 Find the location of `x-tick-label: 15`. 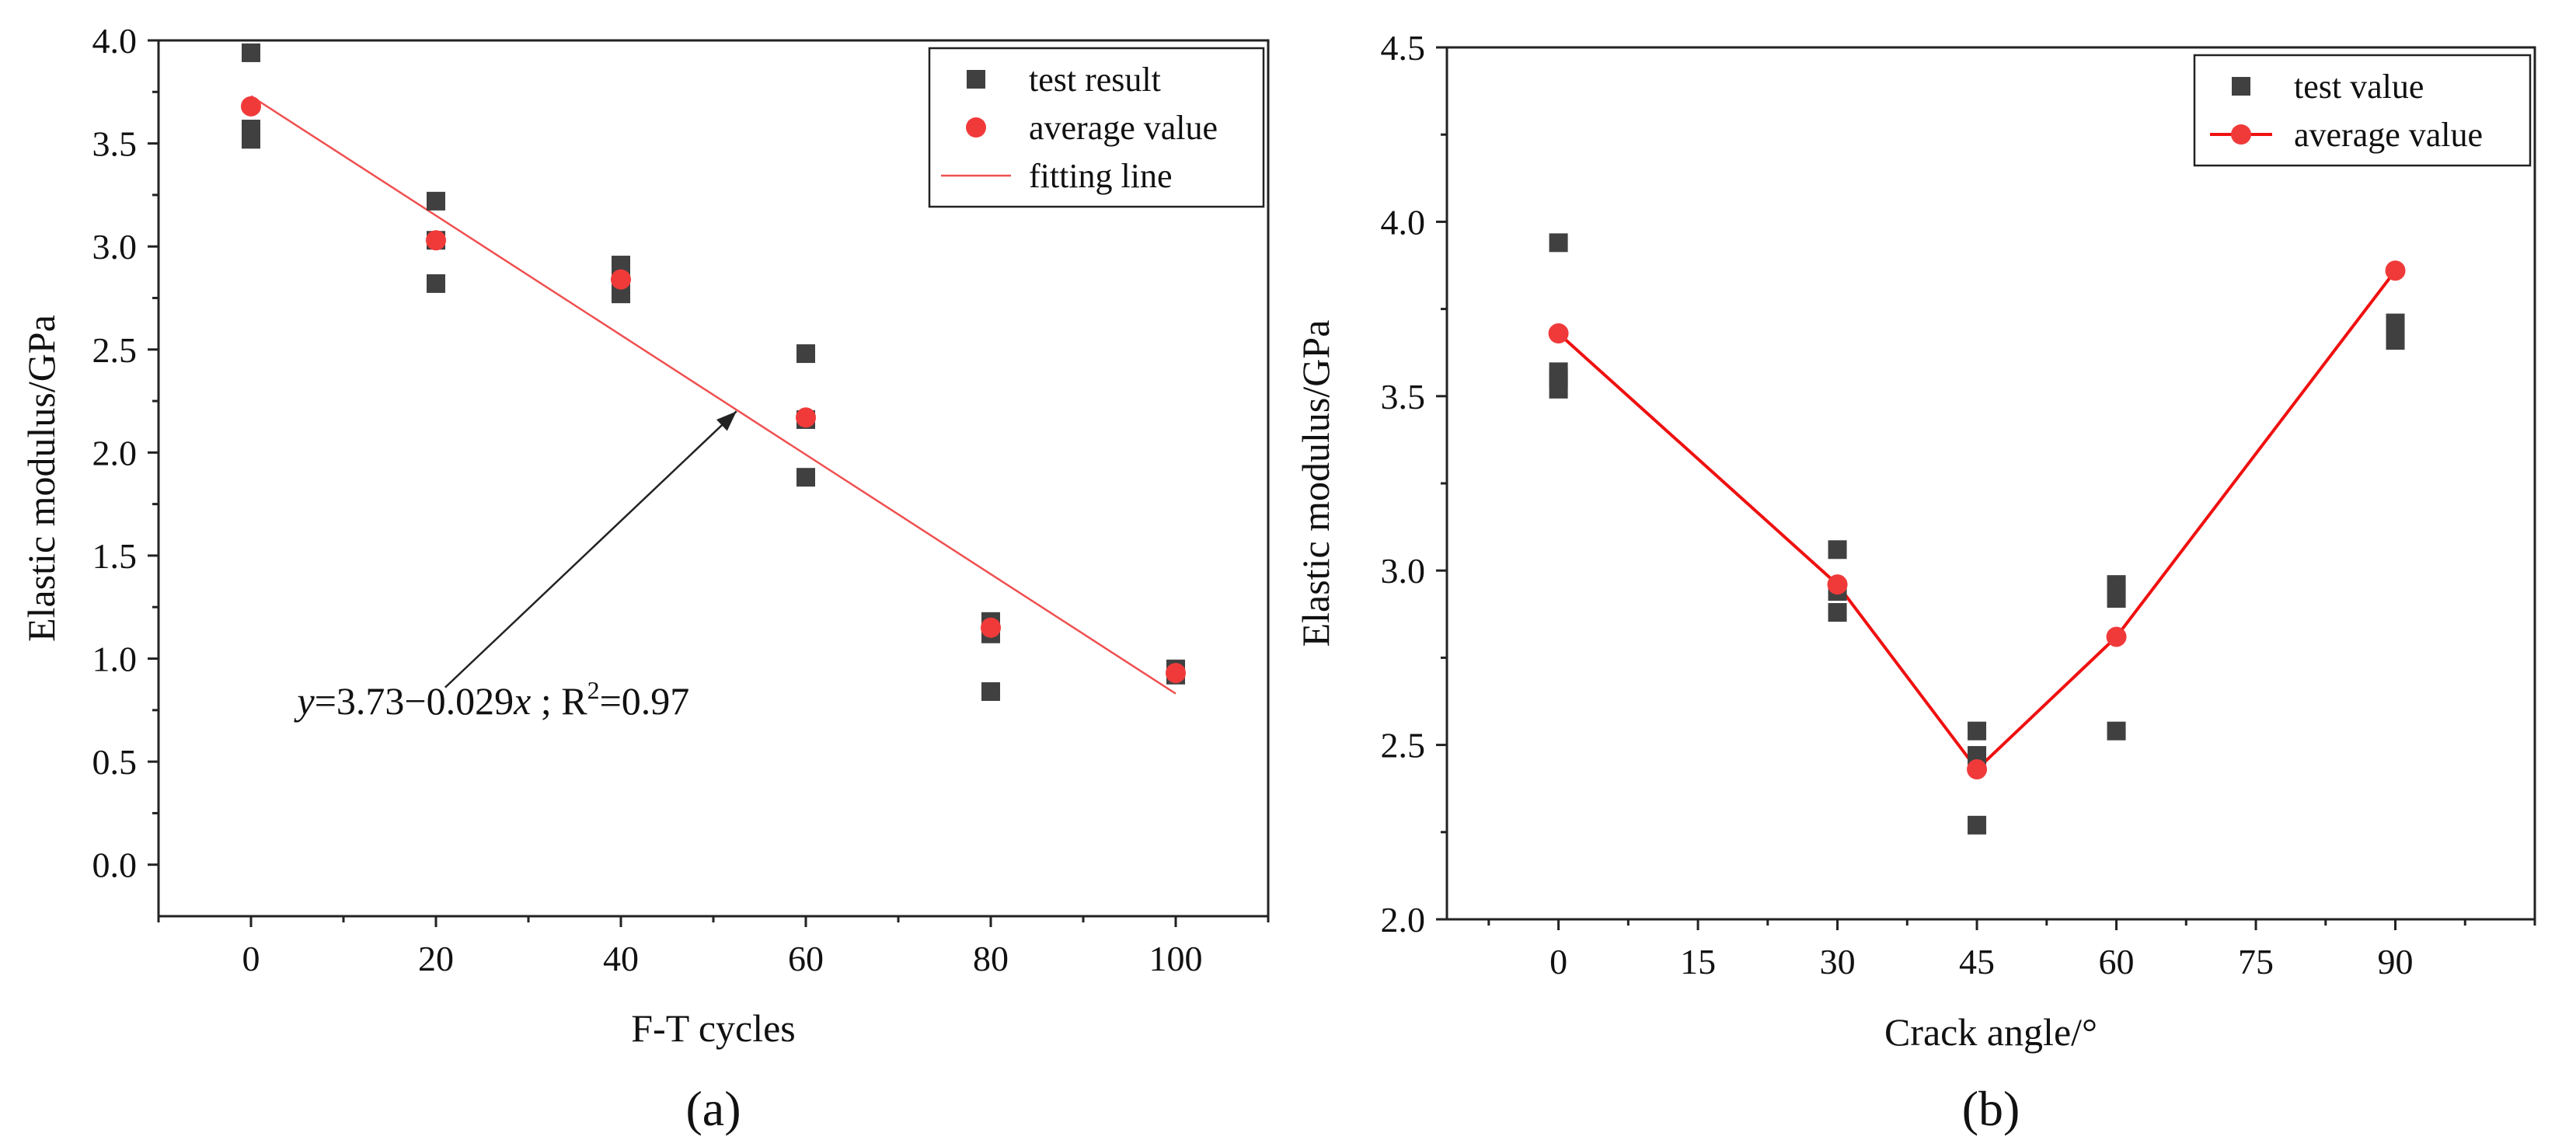

x-tick-label: 15 is located at coordinates (1698, 962).